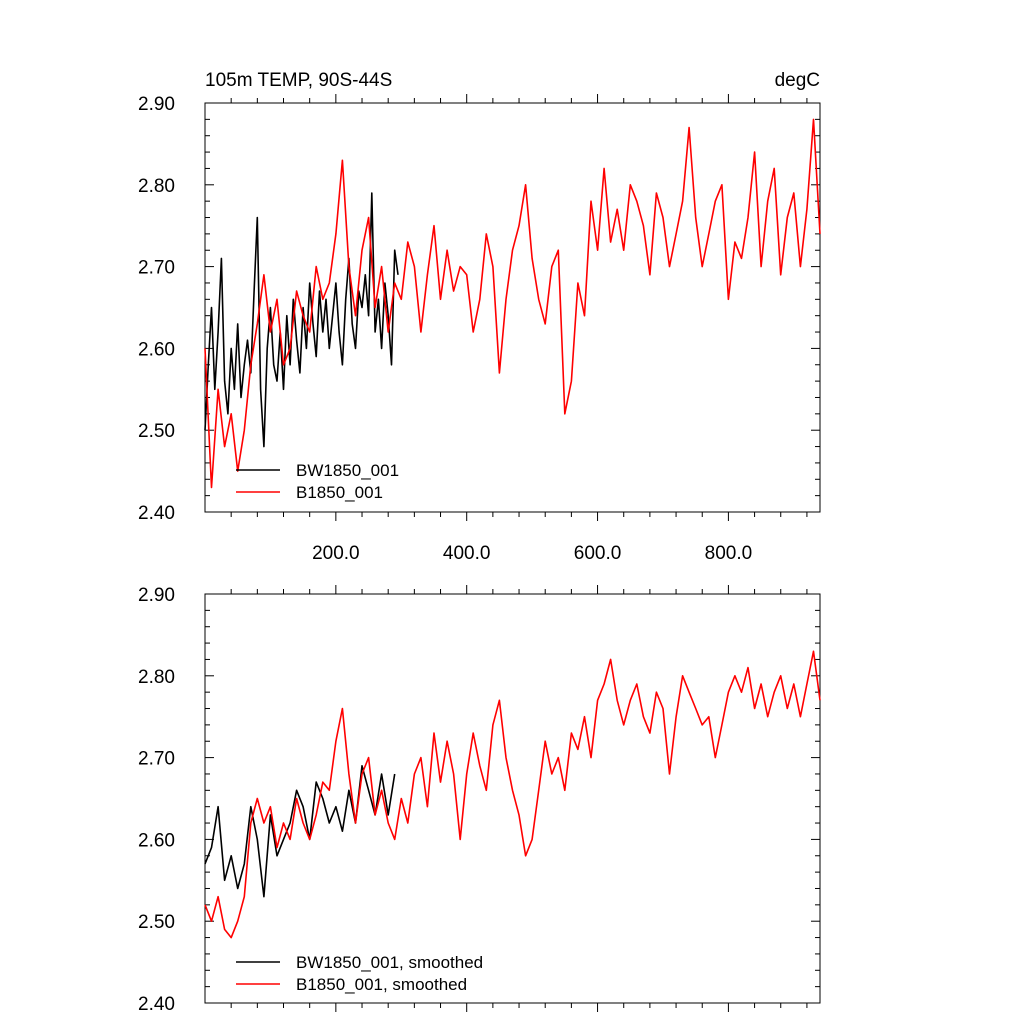 The width and height of the screenshot is (1024, 1024). What do you see at coordinates (347, 470) in the screenshot?
I see `legend-label: BW1850_001` at bounding box center [347, 470].